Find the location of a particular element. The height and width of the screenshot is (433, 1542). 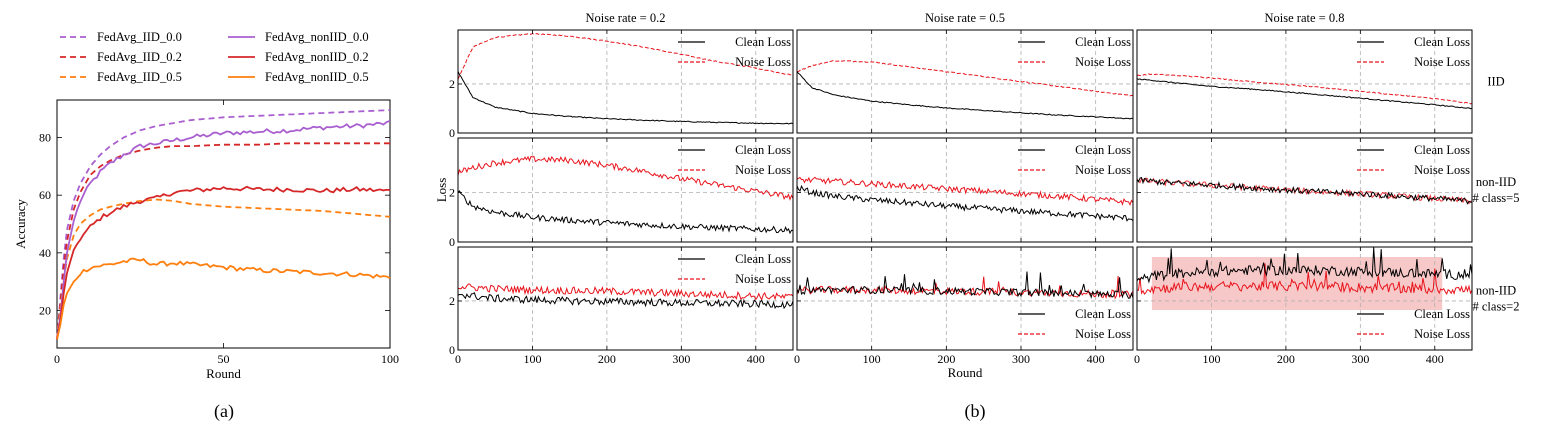

y-tick-label: 60 is located at coordinates (45, 195).